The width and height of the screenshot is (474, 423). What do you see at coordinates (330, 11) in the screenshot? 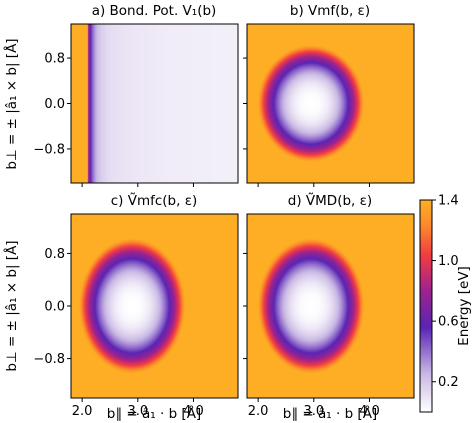
I see `panel-b-title: b) Vmf(b, ε)` at bounding box center [330, 11].